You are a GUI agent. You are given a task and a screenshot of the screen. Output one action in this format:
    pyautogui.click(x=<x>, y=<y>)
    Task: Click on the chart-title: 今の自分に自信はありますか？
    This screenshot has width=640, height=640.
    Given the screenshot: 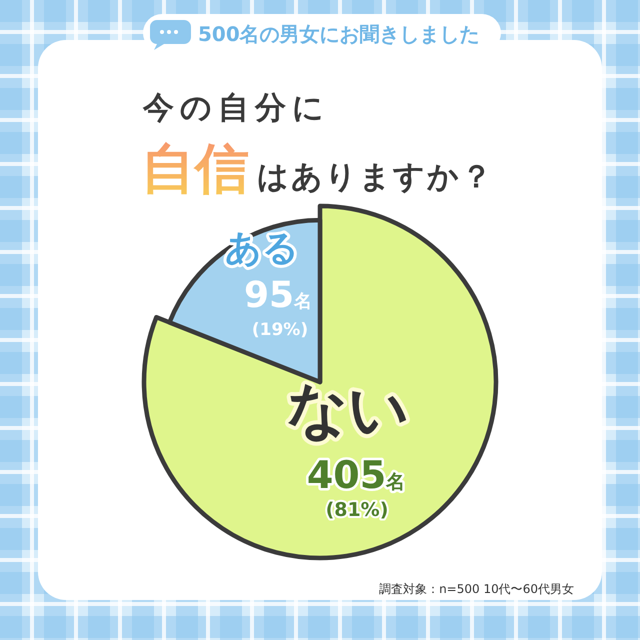 What is the action you would take?
    pyautogui.click(x=317, y=145)
    